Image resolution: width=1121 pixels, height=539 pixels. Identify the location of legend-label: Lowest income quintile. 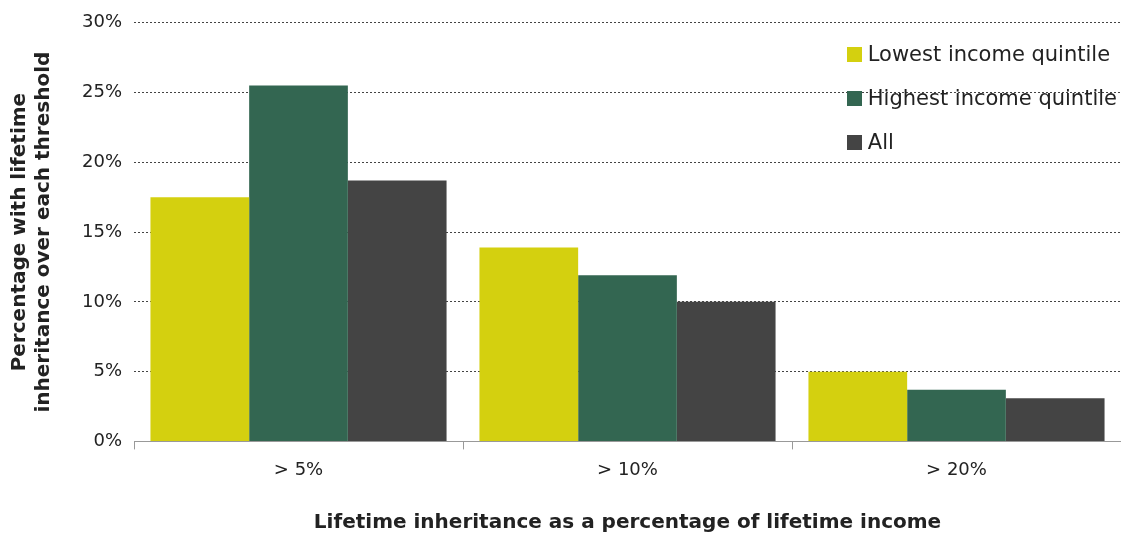
(989, 54).